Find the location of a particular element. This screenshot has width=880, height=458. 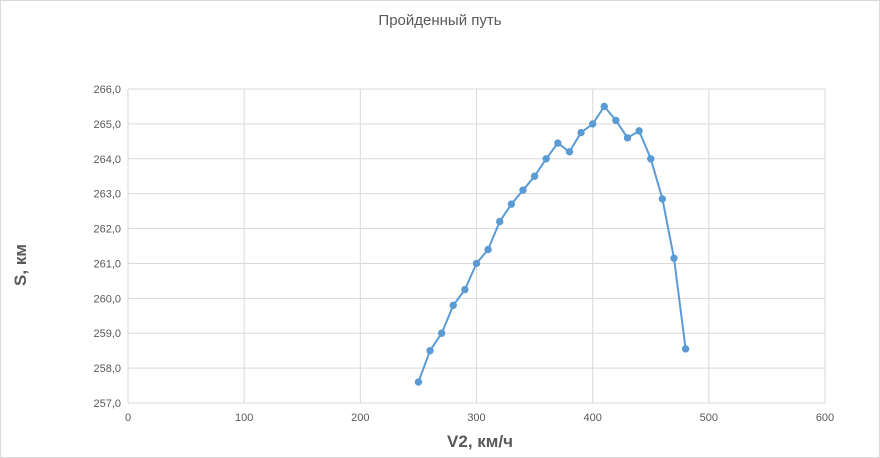

x-tick-label: 300 is located at coordinates (476, 418).